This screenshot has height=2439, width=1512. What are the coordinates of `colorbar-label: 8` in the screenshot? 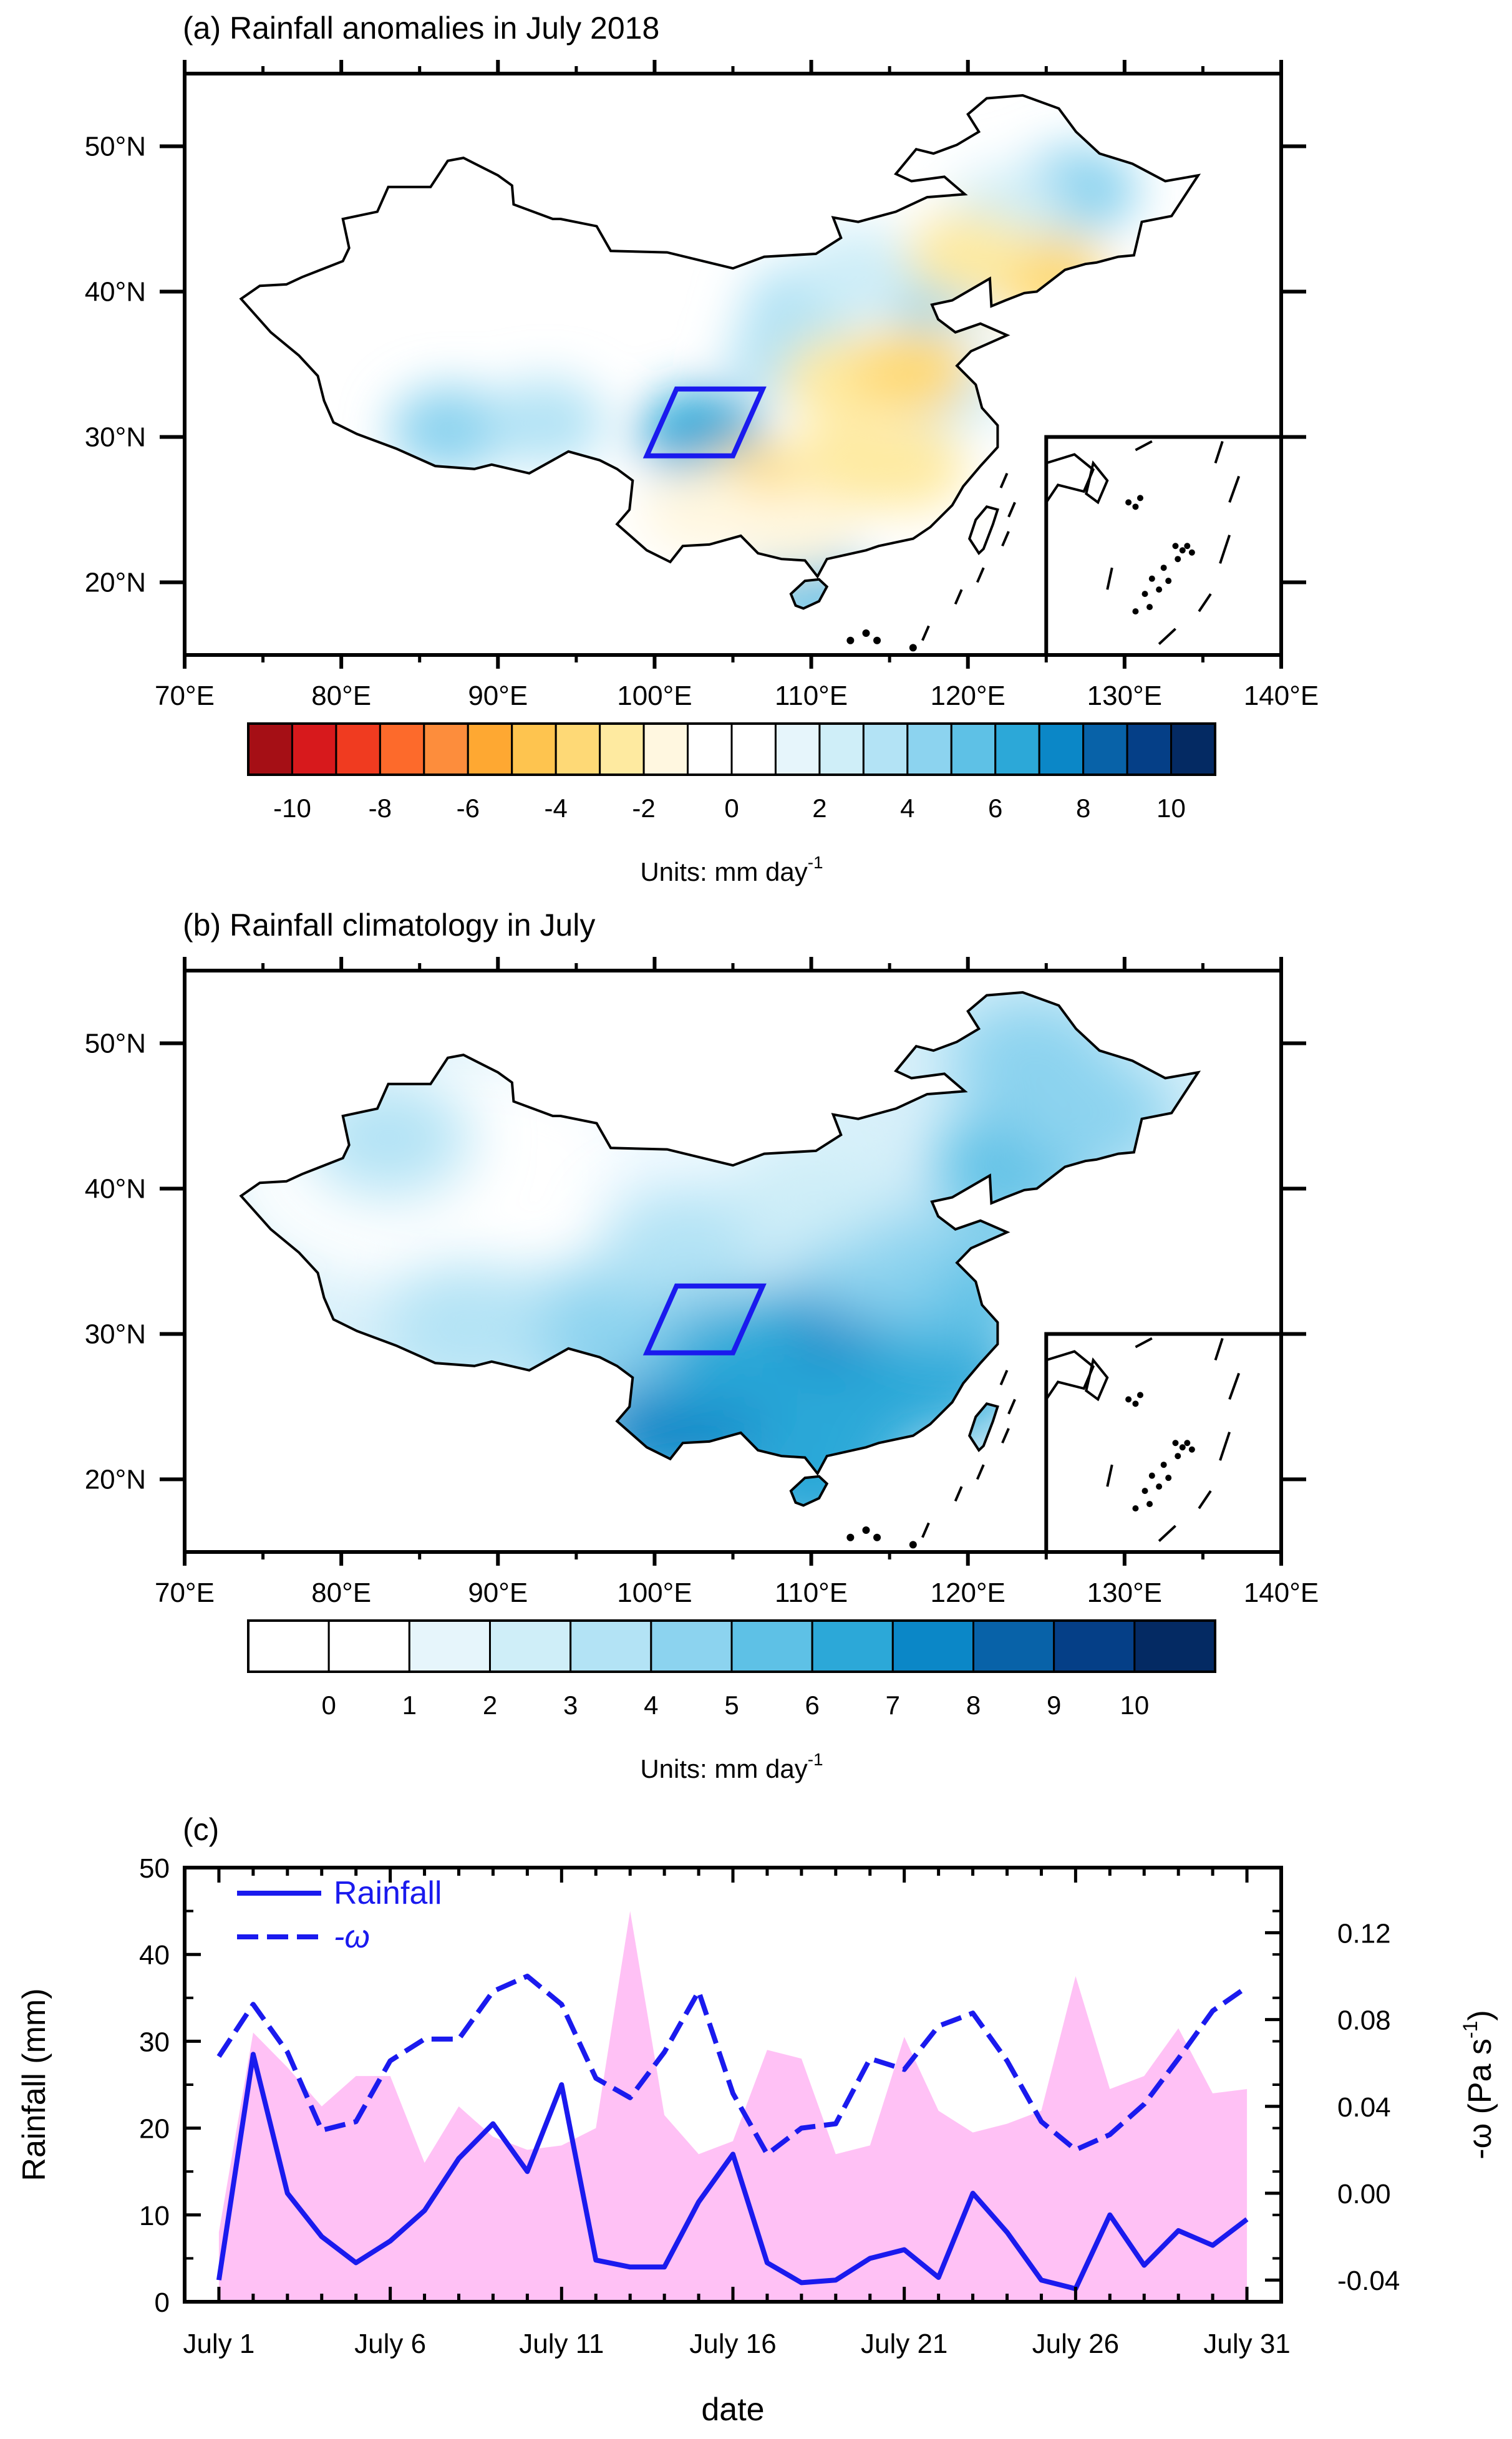 It's located at (974, 1705).